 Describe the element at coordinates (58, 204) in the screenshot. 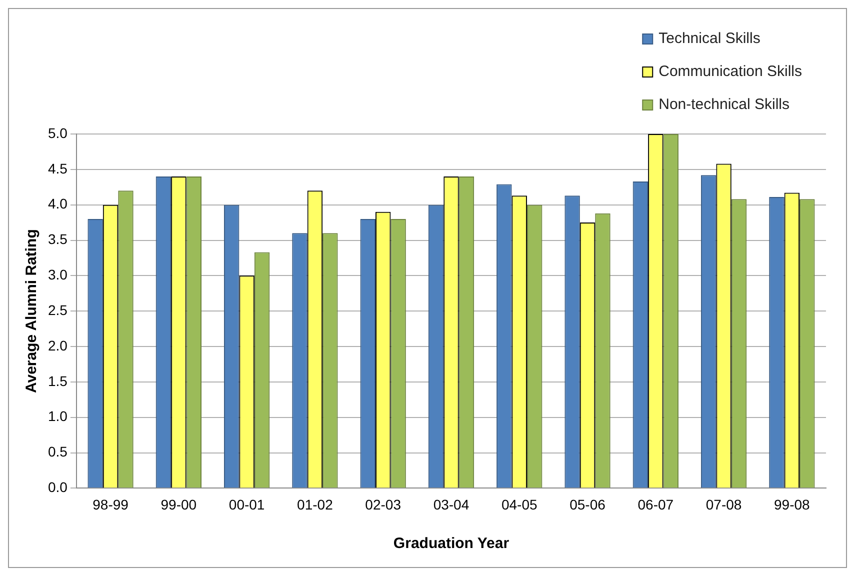

I see `y-tick-label: 4.0` at that location.